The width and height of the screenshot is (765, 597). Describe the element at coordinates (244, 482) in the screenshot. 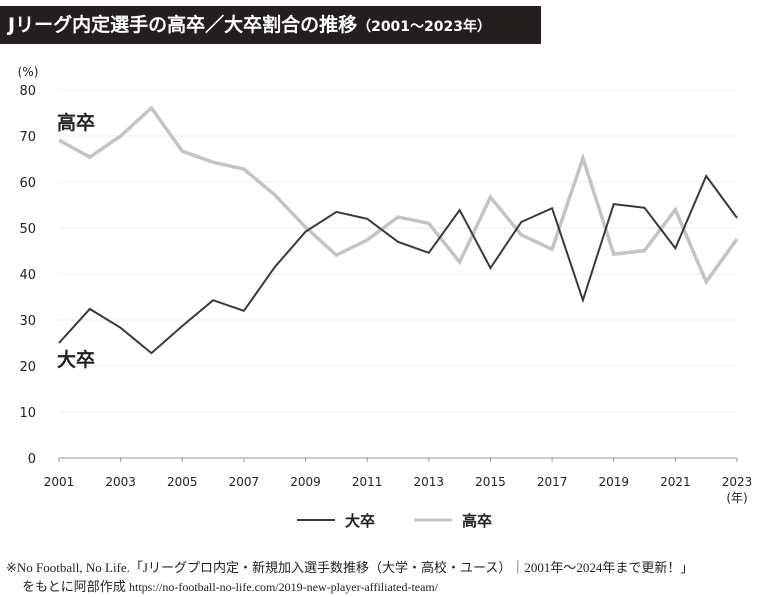

I see `x-tick-label: 2007` at that location.